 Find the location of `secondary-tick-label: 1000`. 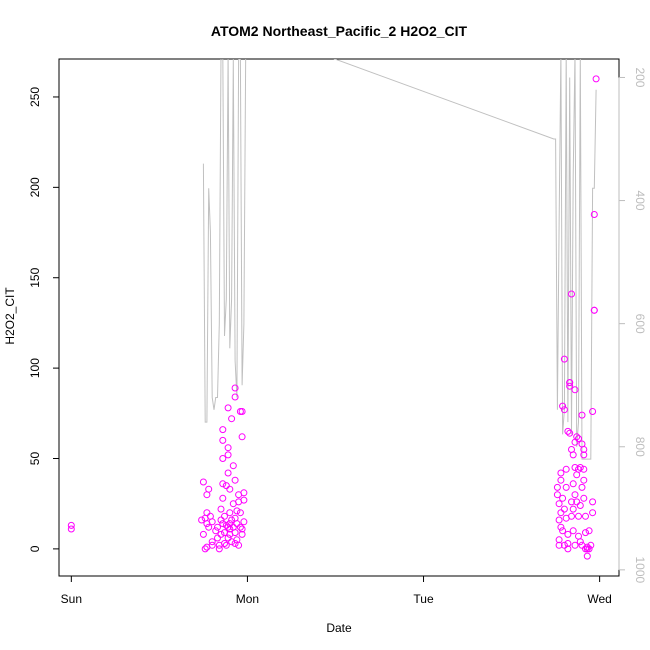

secondary-tick-label: 1000 is located at coordinates (640, 569).